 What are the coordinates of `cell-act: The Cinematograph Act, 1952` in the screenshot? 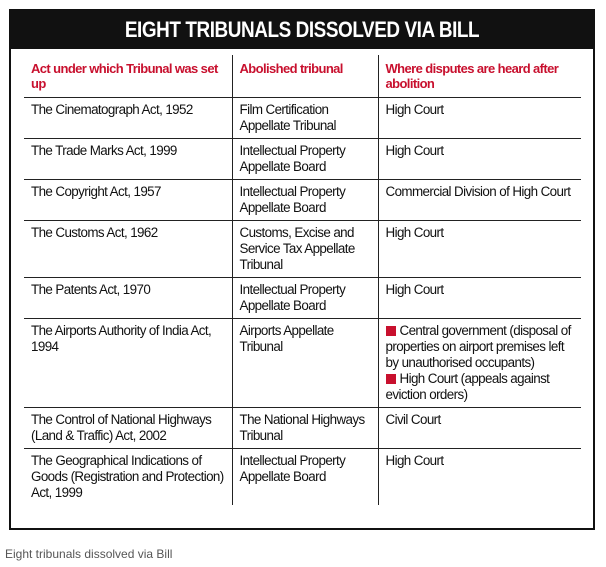 It's located at (128, 118).